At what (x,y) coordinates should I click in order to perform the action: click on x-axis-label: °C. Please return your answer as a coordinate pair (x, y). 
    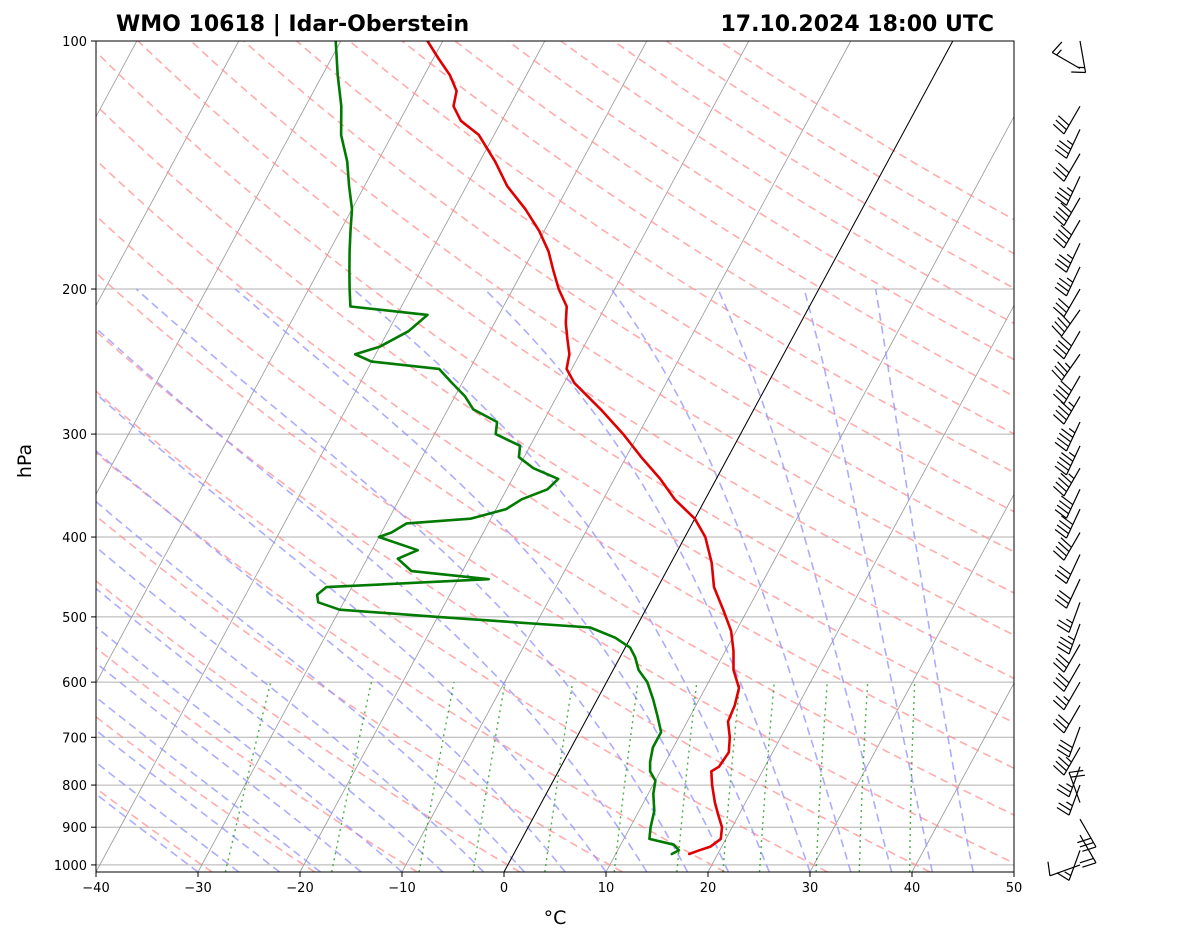
    Looking at the image, I should click on (555, 918).